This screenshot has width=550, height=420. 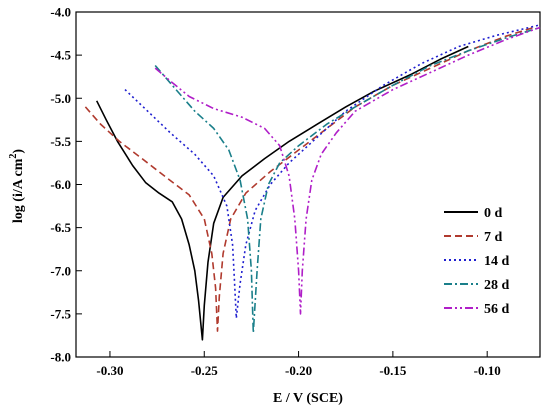 What do you see at coordinates (60, 270) in the screenshot?
I see `y-tick-label: -7.0` at bounding box center [60, 270].